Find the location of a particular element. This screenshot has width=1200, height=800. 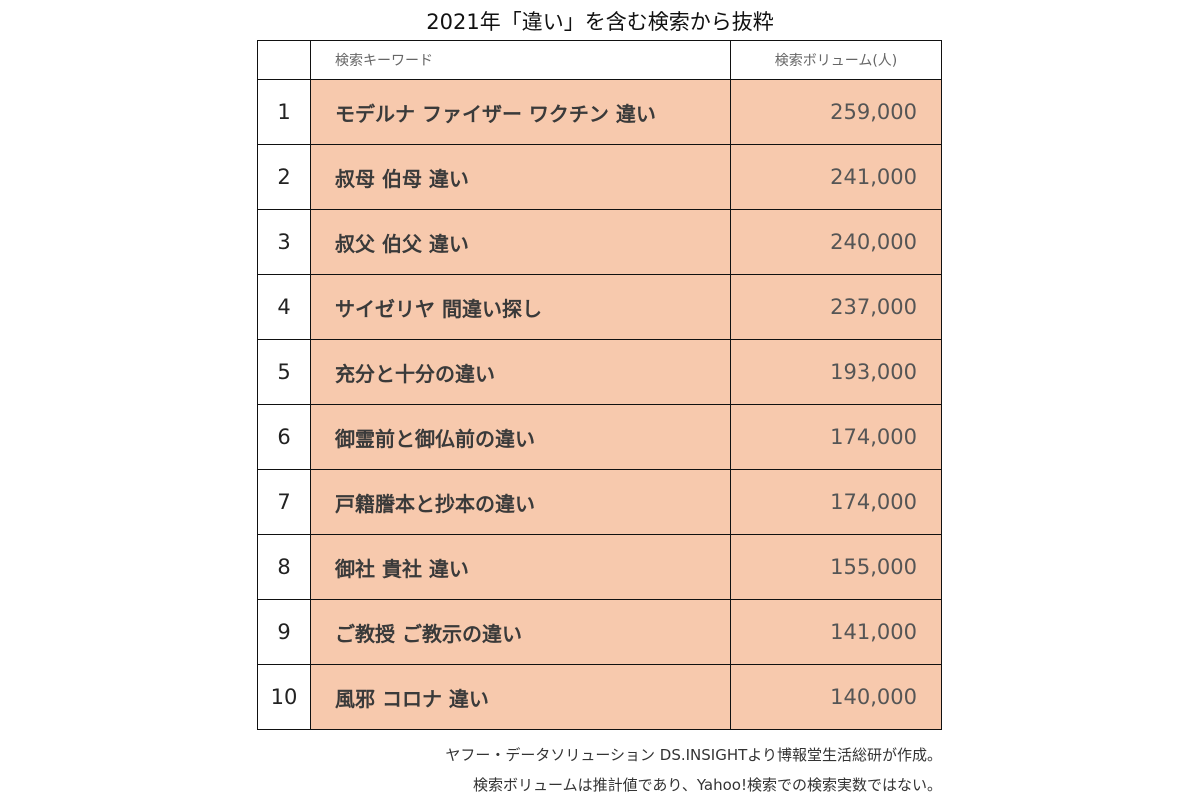

keyword-cell: 叔父 伯父 違い is located at coordinates (520, 242).